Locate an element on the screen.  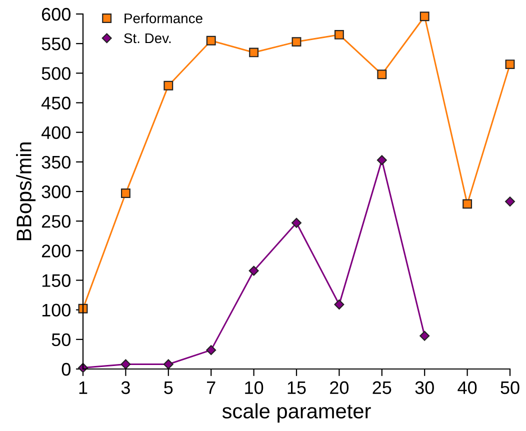
x-tick-label: 30 is located at coordinates (424, 387).